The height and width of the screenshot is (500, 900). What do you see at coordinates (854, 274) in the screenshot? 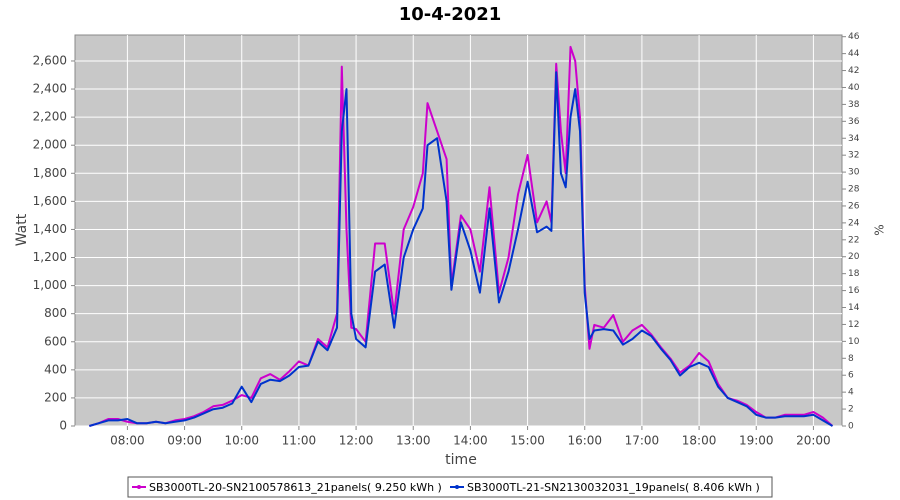
I see `y2-tick-label: 18` at bounding box center [854, 274].